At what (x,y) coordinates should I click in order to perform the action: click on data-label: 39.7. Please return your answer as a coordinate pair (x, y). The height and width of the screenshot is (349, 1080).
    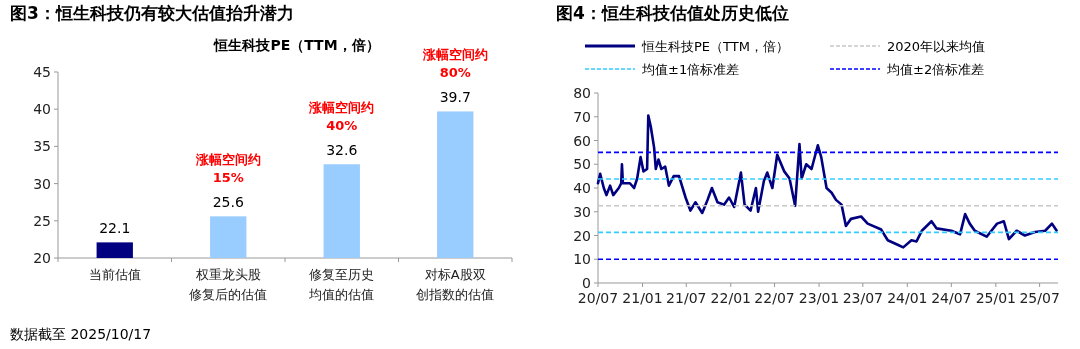
    Looking at the image, I should click on (455, 97).